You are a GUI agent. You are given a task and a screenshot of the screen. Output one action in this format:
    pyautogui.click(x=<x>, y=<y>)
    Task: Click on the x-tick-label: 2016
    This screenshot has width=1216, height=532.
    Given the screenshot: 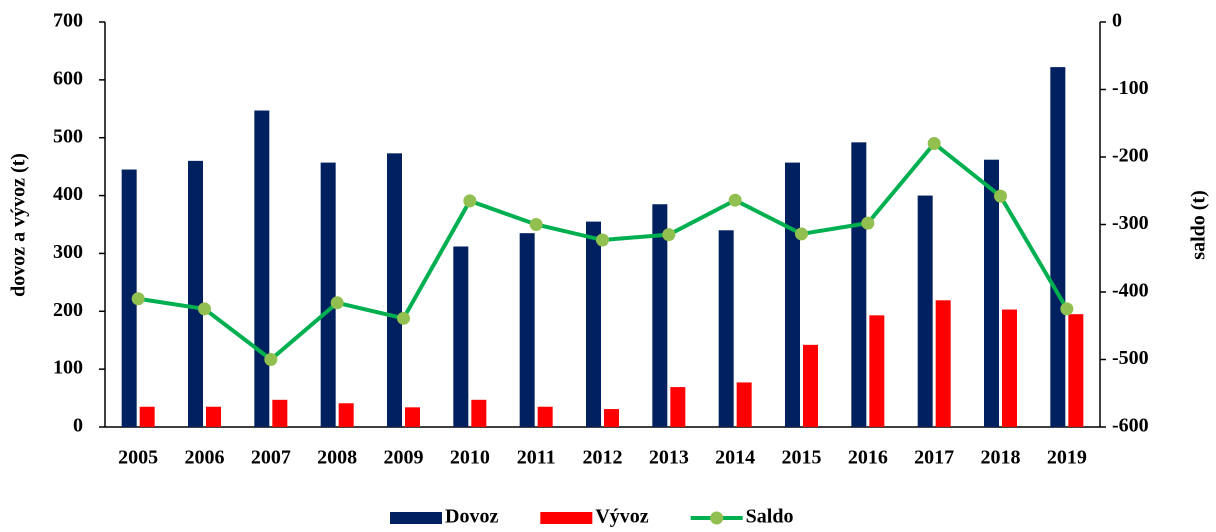 What is the action you would take?
    pyautogui.click(x=868, y=458)
    